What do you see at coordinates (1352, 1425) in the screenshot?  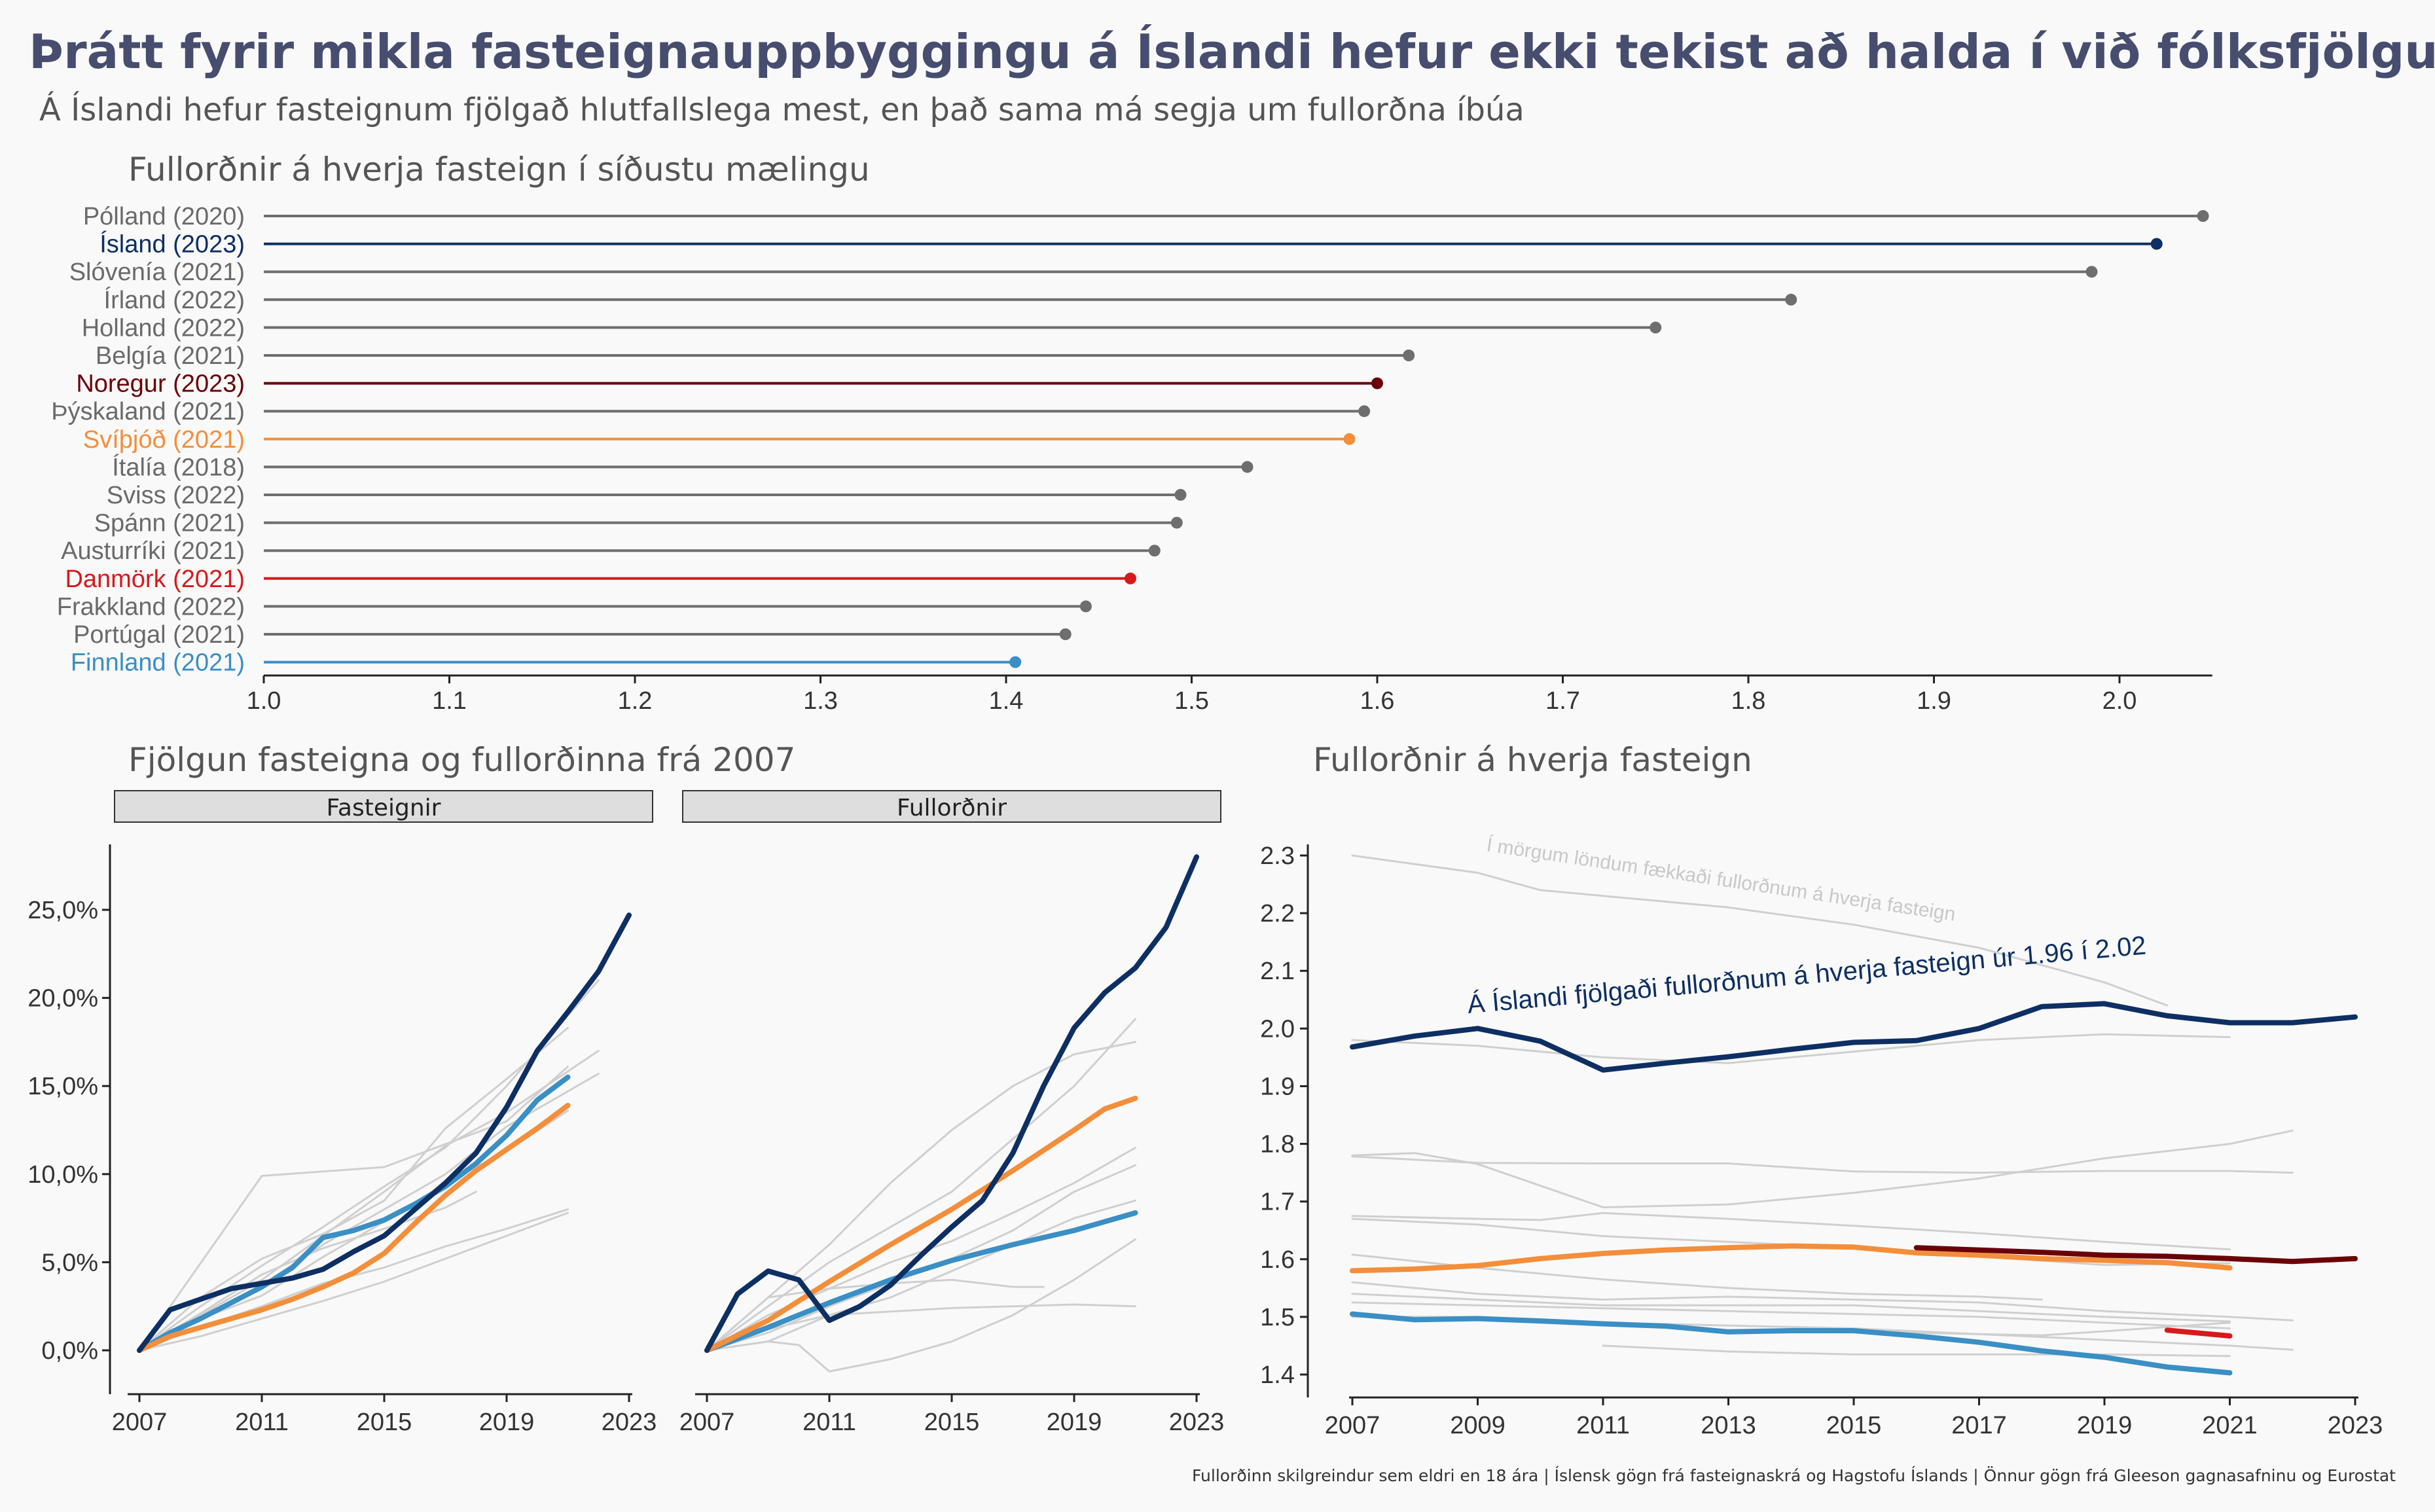 I see `ratio-tick-label: 2007` at bounding box center [1352, 1425].